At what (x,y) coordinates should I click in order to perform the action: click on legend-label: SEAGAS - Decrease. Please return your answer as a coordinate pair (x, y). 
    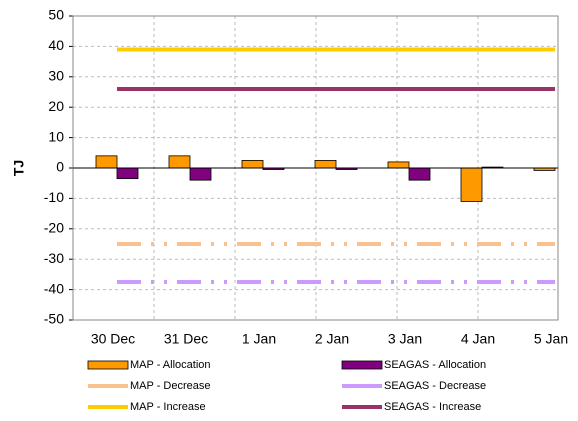
    Looking at the image, I should click on (435, 386).